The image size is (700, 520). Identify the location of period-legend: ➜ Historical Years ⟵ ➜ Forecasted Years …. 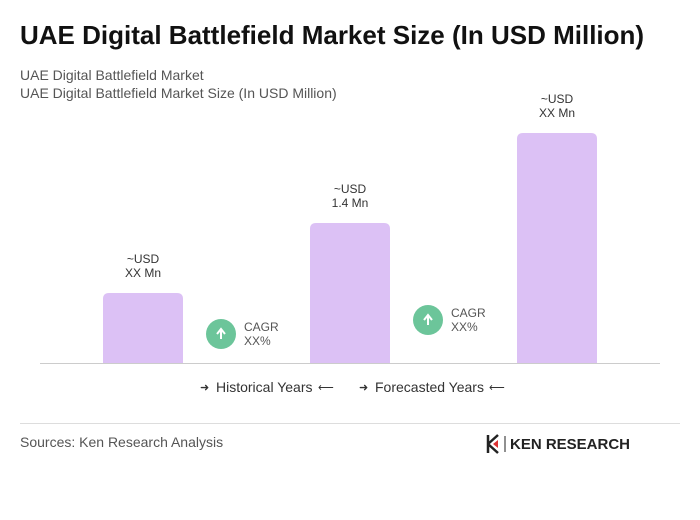
(352, 387).